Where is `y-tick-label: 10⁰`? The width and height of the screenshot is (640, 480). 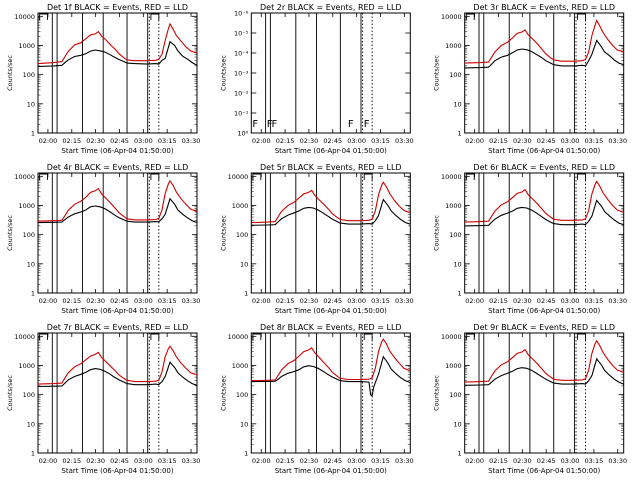
y-tick-label: 10⁰ is located at coordinates (242, 134).